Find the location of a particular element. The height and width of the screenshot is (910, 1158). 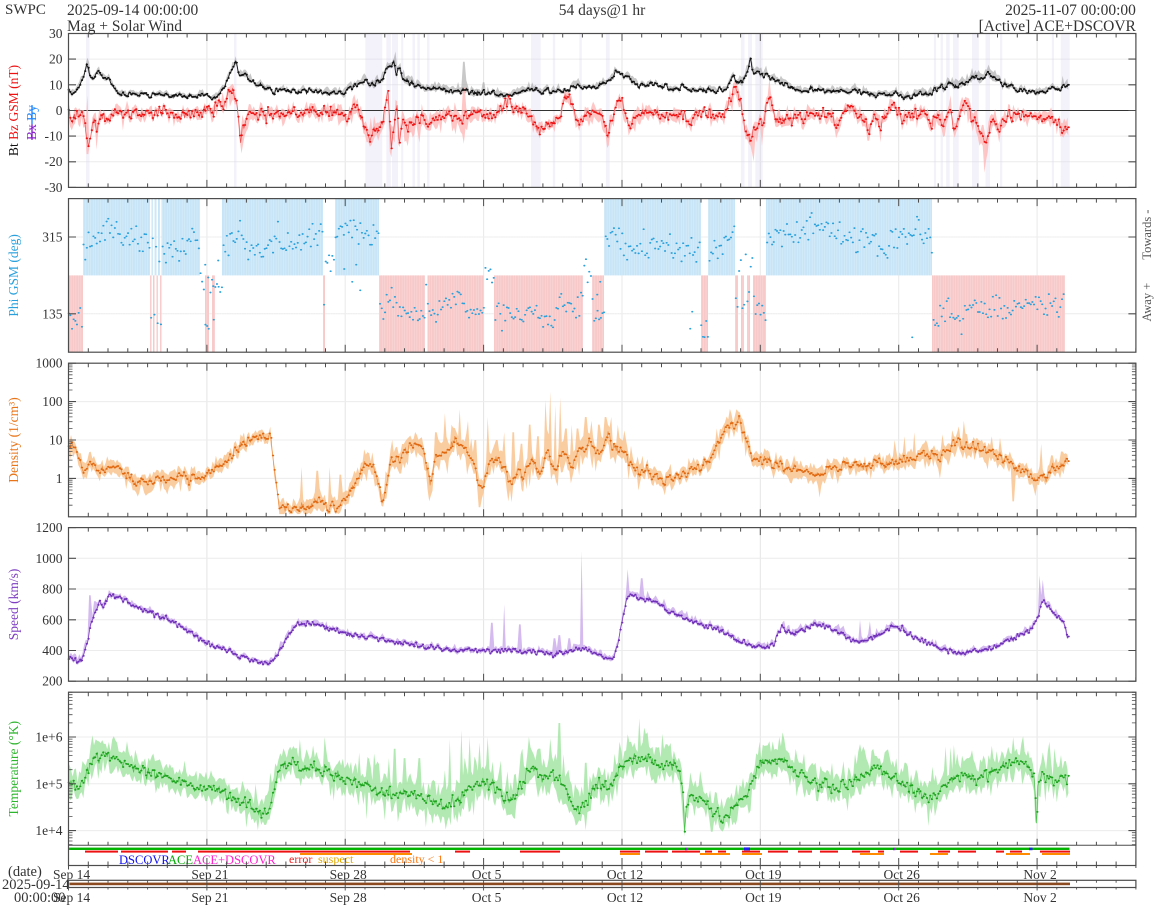

svg-text: 54 days@1 hr is located at coordinates (602, 10).